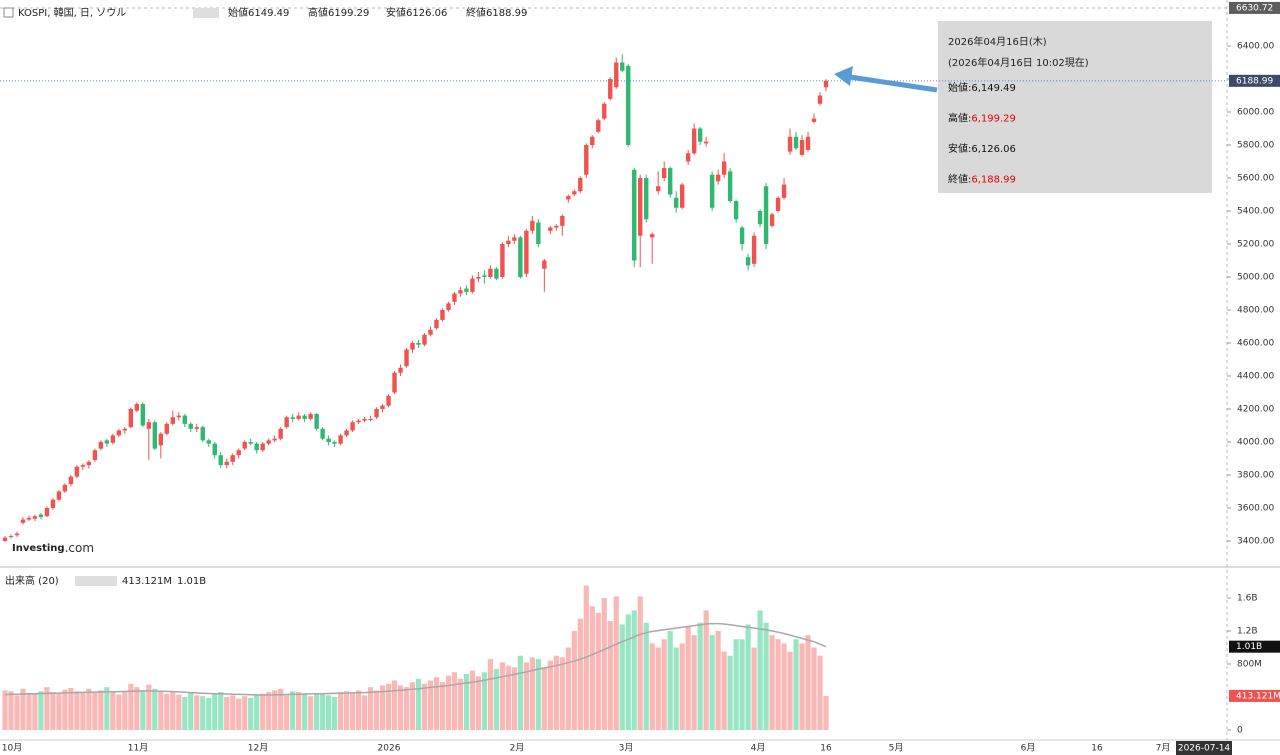  What do you see at coordinates (1255, 47) in the screenshot?
I see `y-tick-label: 6400.00` at bounding box center [1255, 47].